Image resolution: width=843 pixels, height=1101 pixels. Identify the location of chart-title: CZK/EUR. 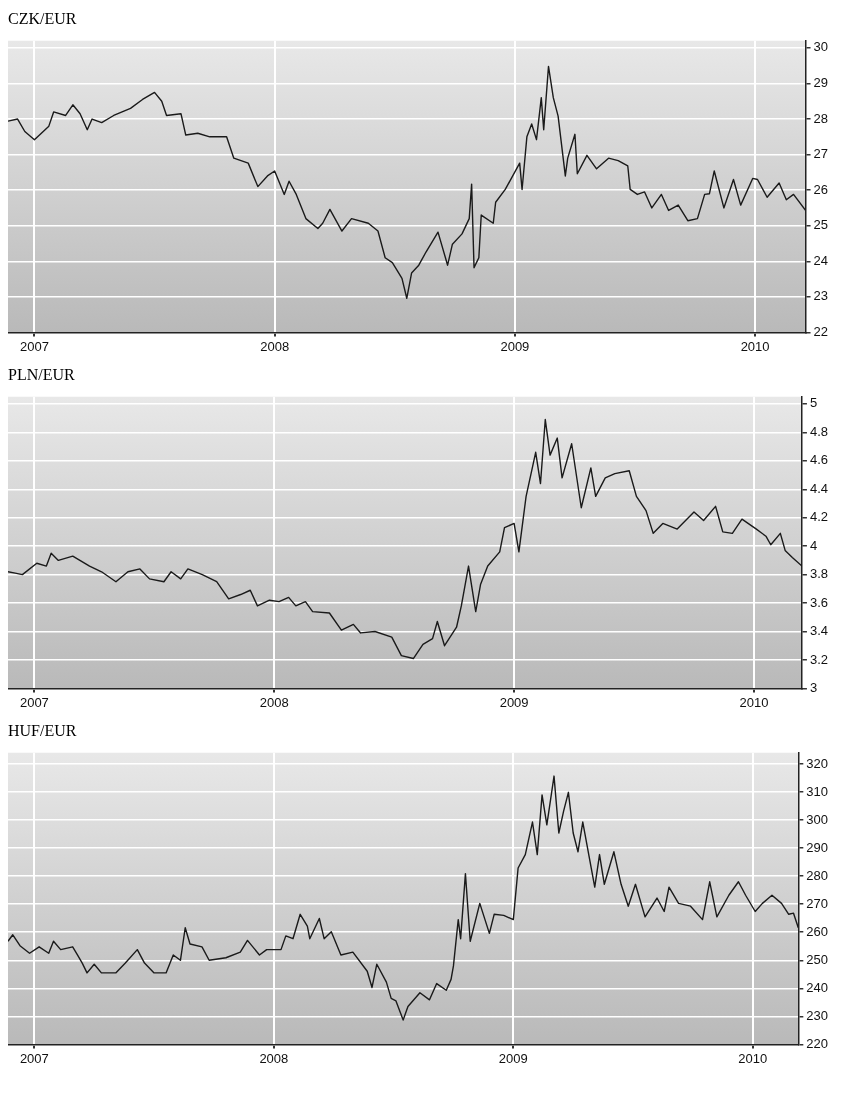
(43, 19).